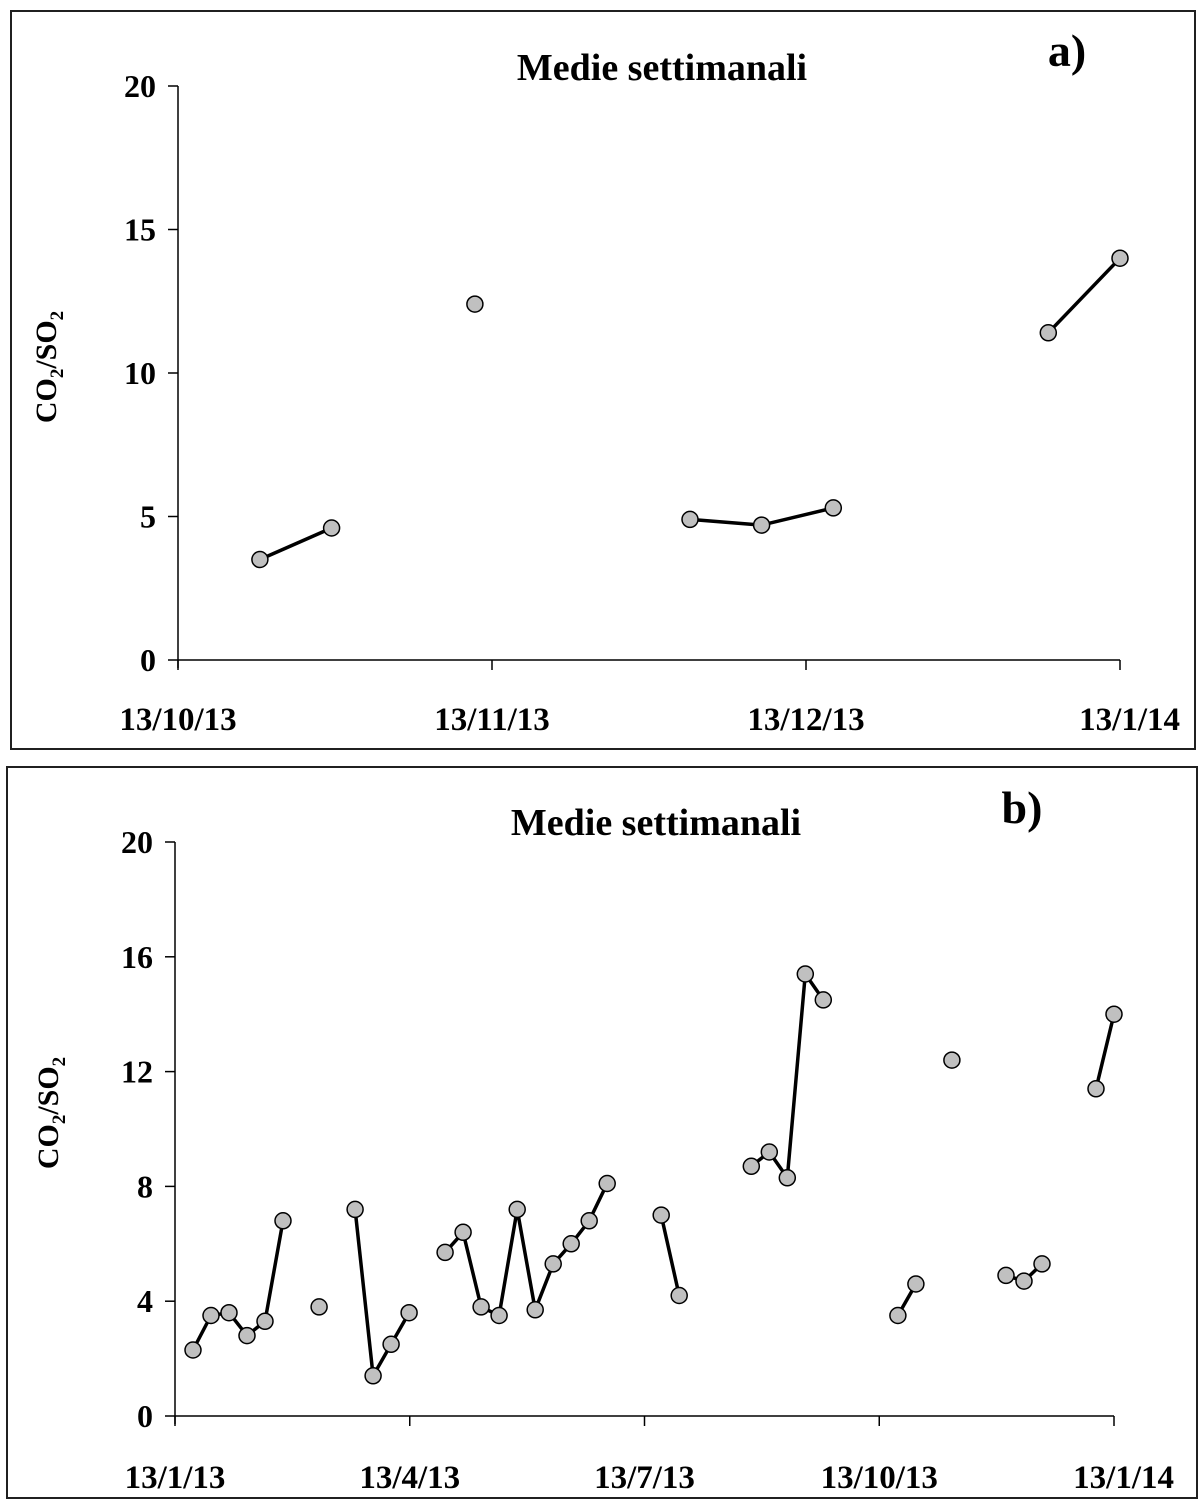  What do you see at coordinates (492, 720) in the screenshot?
I see `x-tick-label: 13/11/13` at bounding box center [492, 720].